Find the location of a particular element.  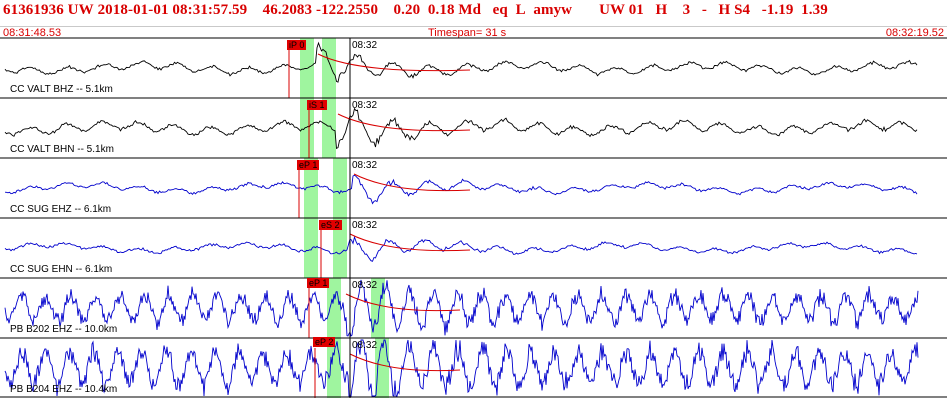

trace-name-label: PB B202 EHZ -- 10.0km is located at coordinates (64, 329).